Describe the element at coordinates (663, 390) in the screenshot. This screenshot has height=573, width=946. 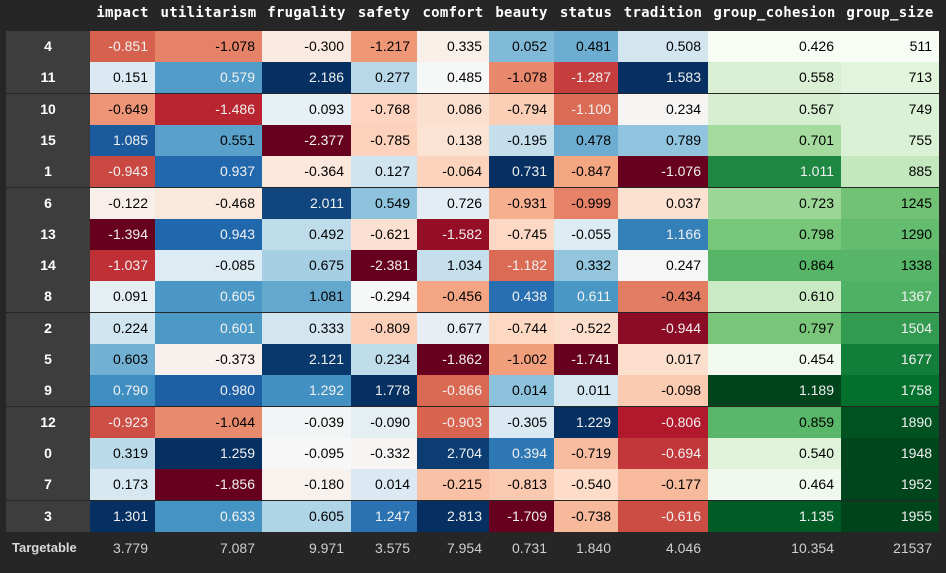
I see `table-cell-tradition: -0.098` at that location.